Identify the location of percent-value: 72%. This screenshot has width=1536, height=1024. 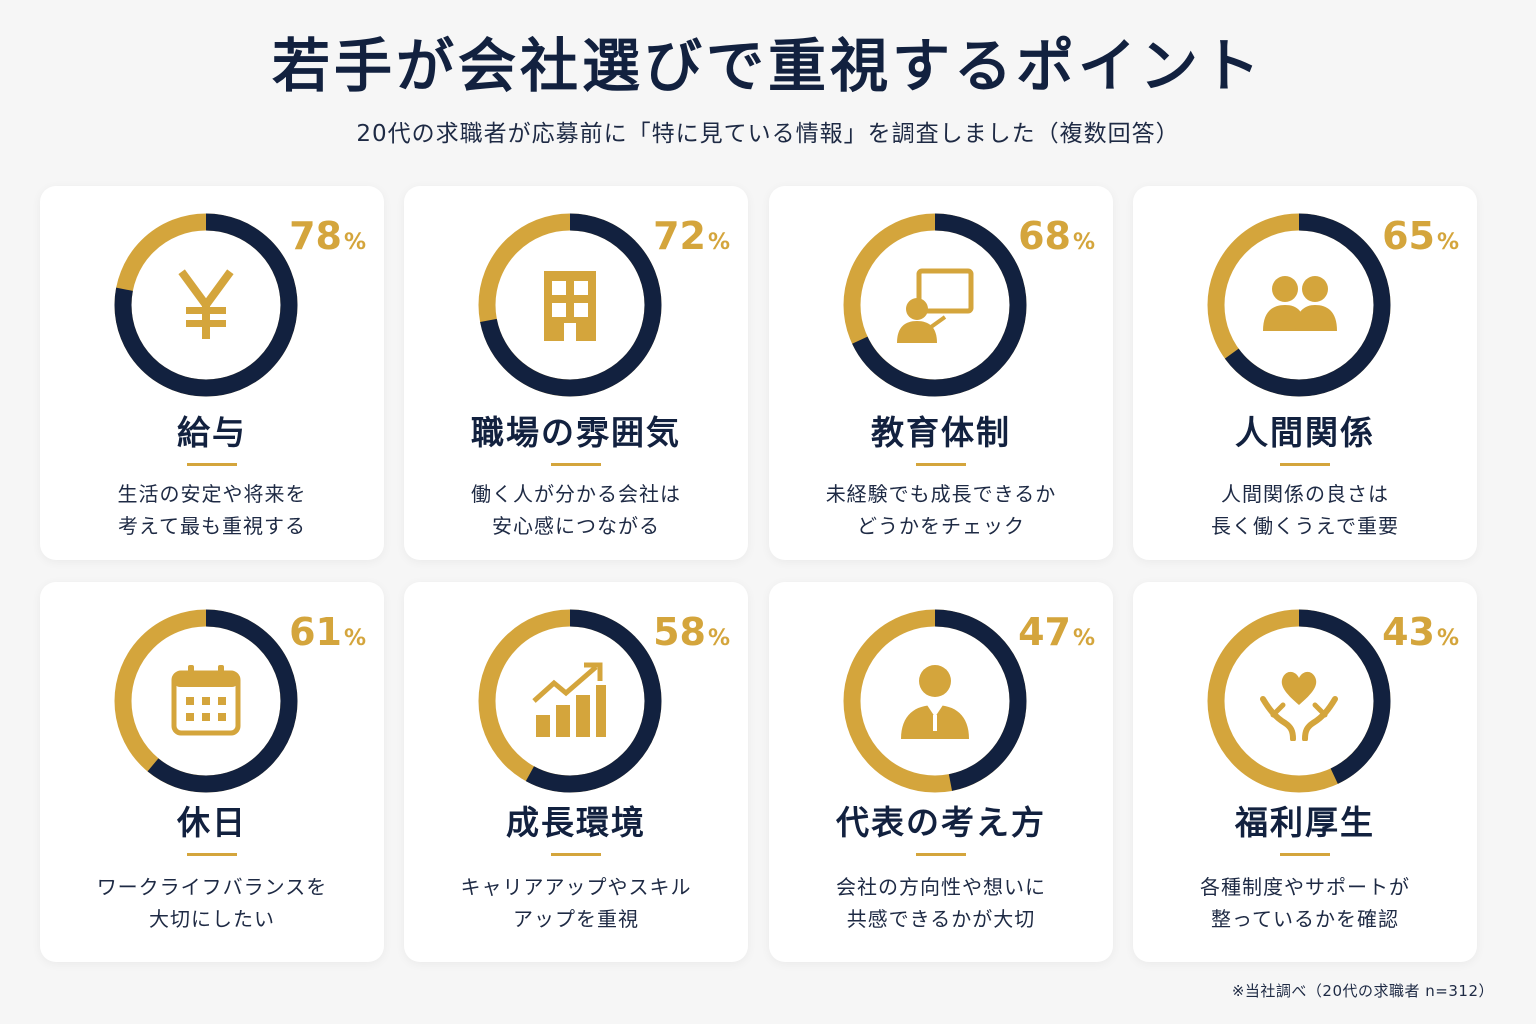
(691, 236).